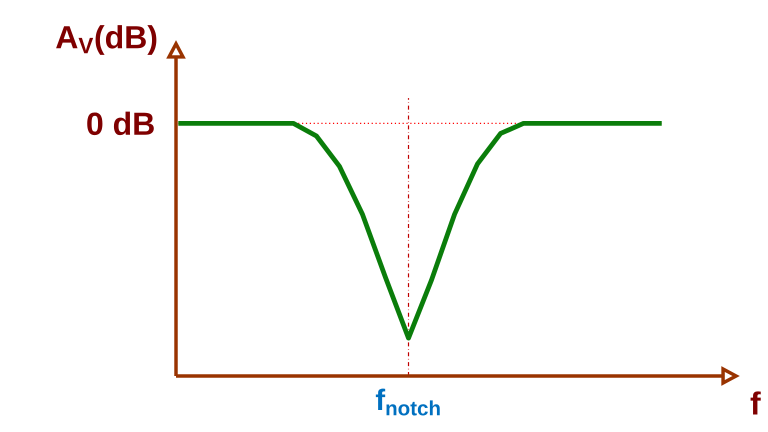 The image size is (768, 432). What do you see at coordinates (408, 402) in the screenshot?
I see `annotation: f$_{notch}$` at bounding box center [408, 402].